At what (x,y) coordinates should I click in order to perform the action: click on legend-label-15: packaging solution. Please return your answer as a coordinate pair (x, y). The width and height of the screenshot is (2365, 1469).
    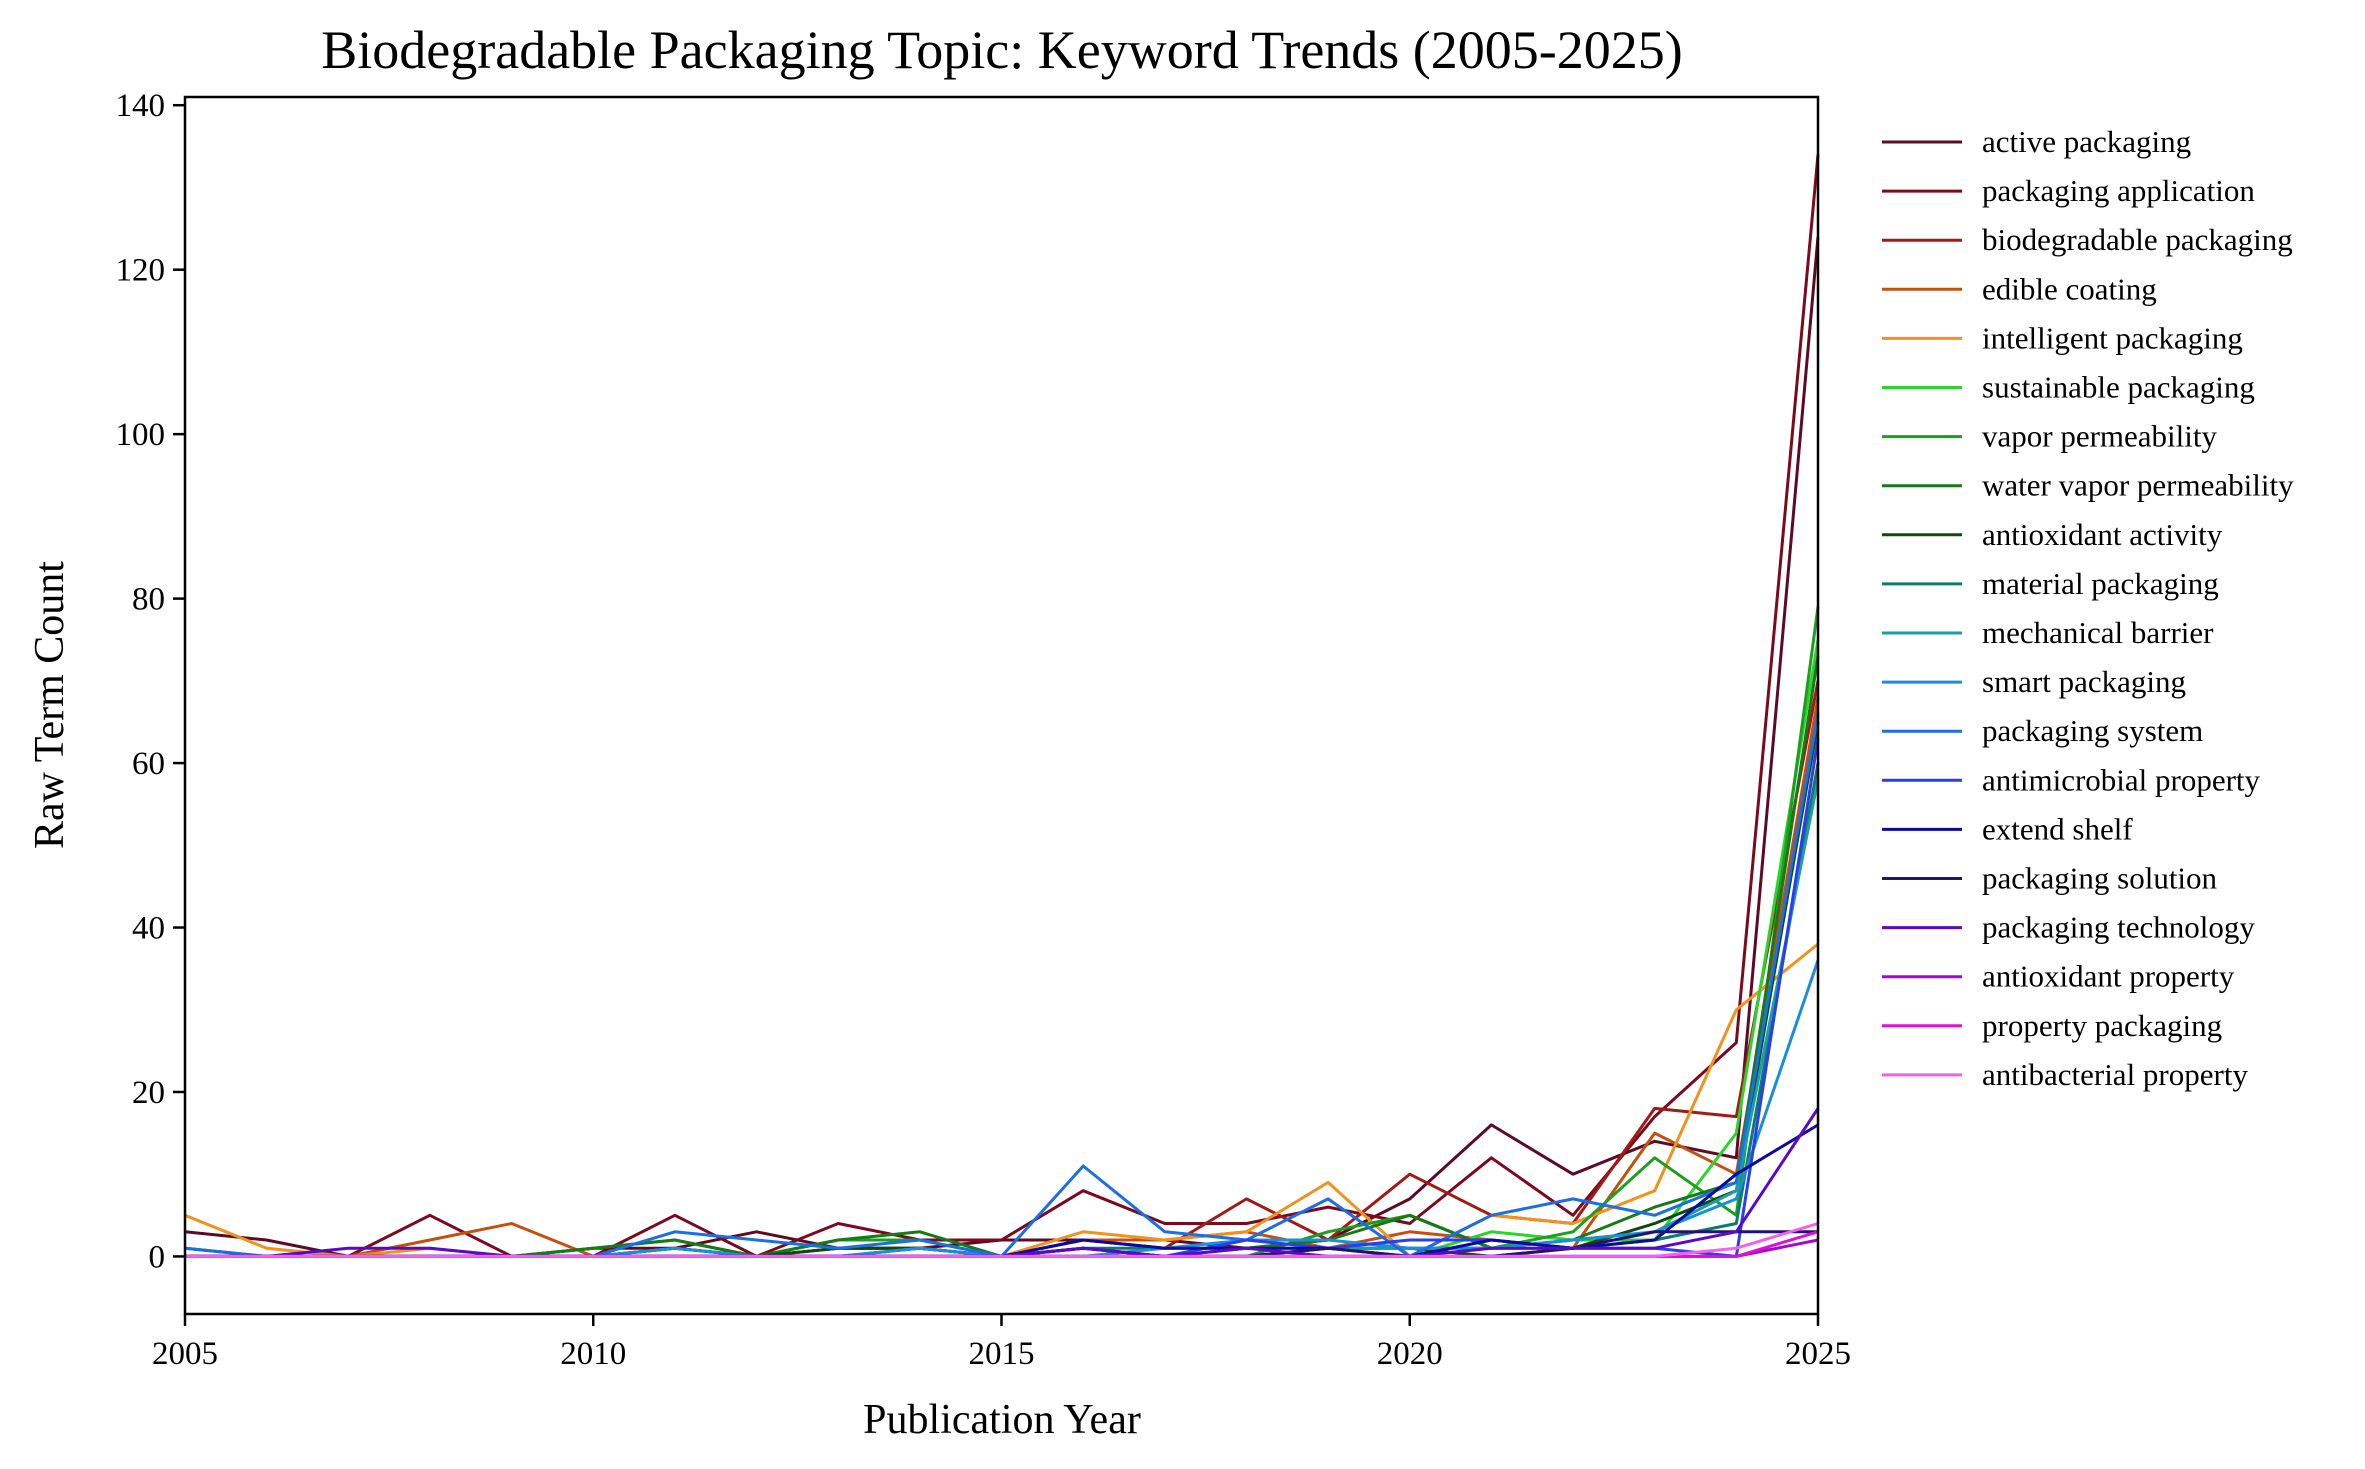
    Looking at the image, I should click on (2100, 878).